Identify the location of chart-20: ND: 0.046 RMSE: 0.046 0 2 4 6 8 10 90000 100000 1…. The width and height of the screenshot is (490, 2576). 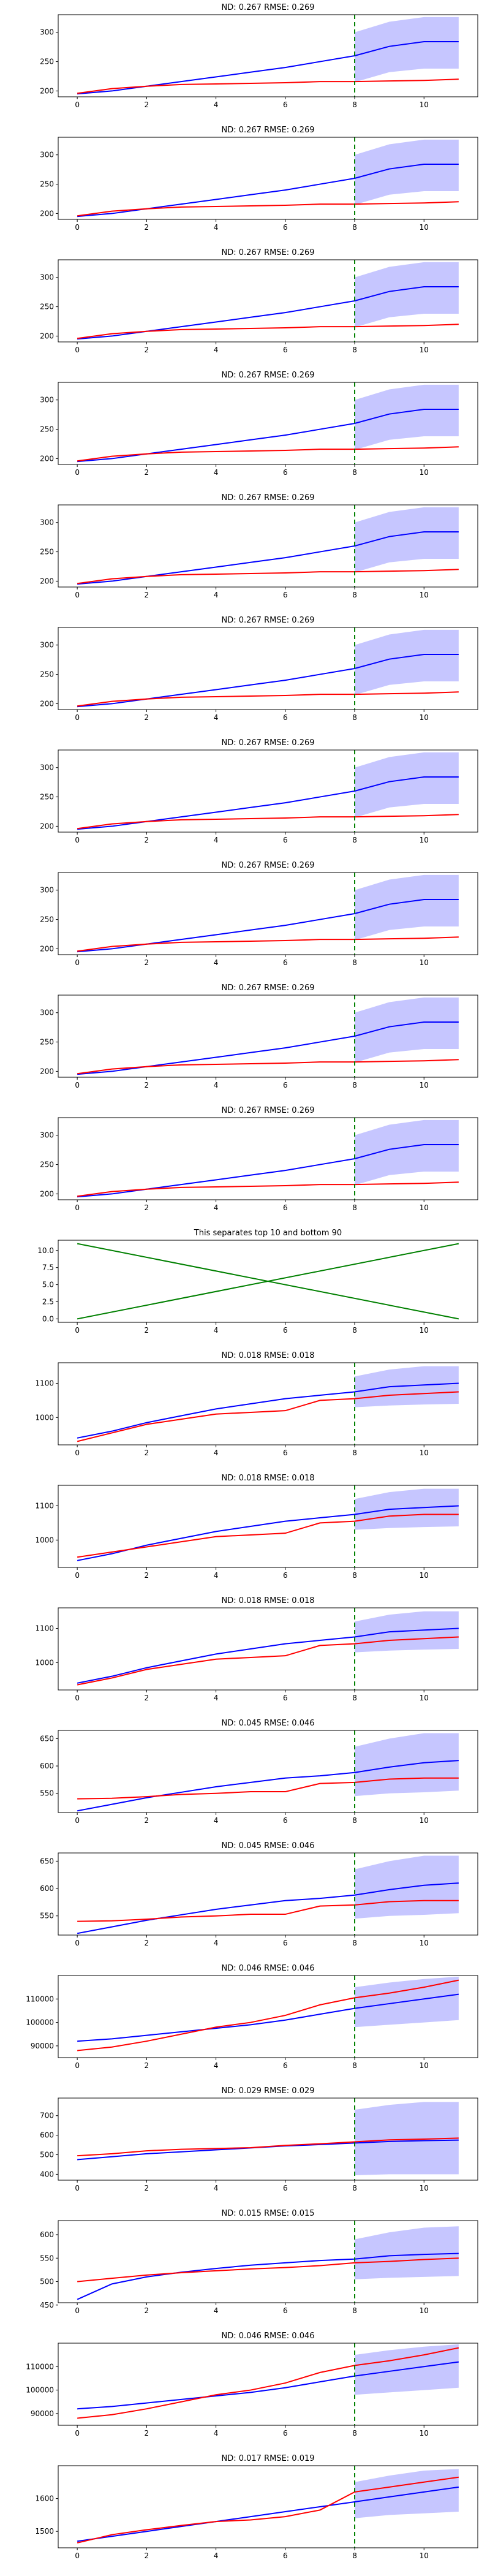
(252, 2385).